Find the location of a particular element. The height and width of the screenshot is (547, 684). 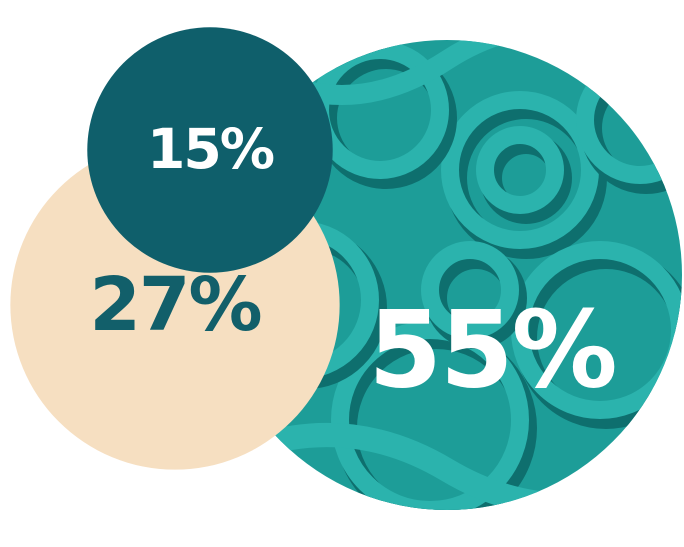

value-label: 27% is located at coordinates (174, 305).